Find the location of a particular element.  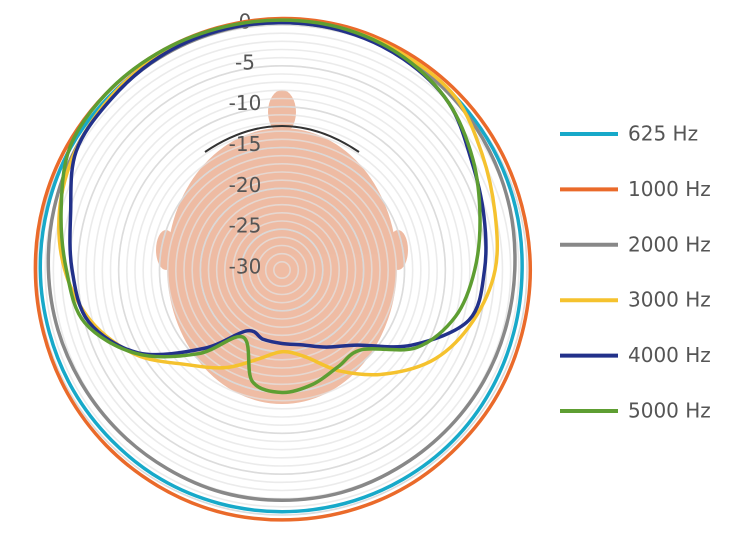

r-tick-labels: 0-5-10-15-20-25-30 is located at coordinates (245, 144).